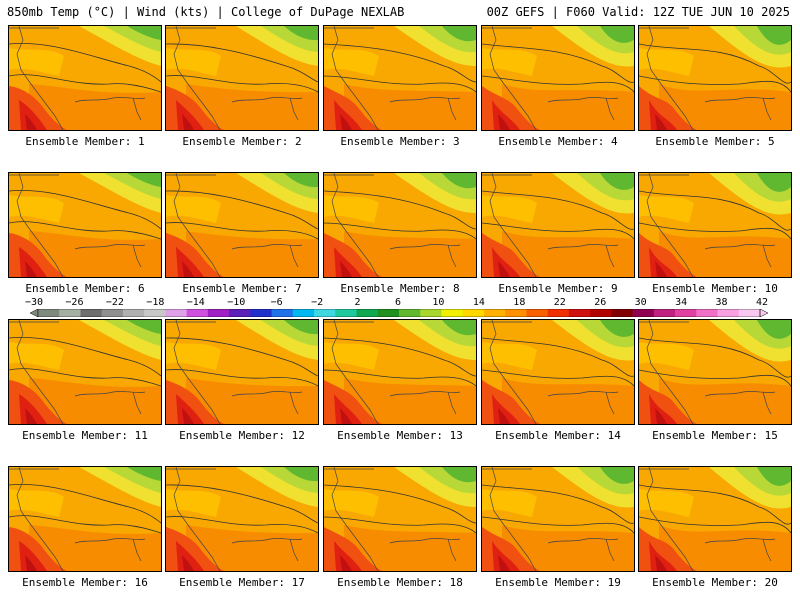  I want to click on ensemble-member-label: Ensemble Member: 14, so click(558, 435).